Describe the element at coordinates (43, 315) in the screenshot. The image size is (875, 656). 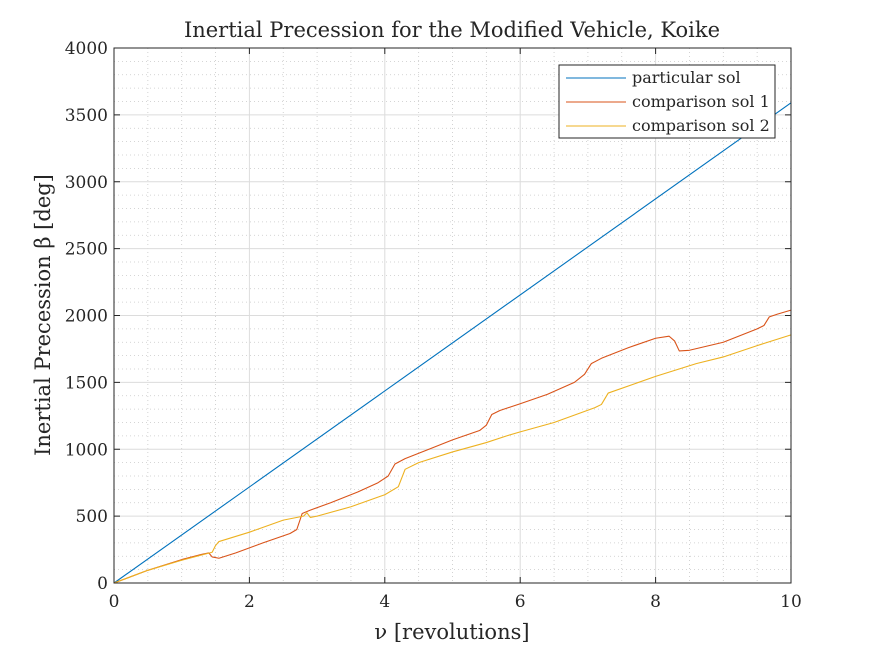
I see `y-axis-label: Inertial Precession β [deg]` at that location.